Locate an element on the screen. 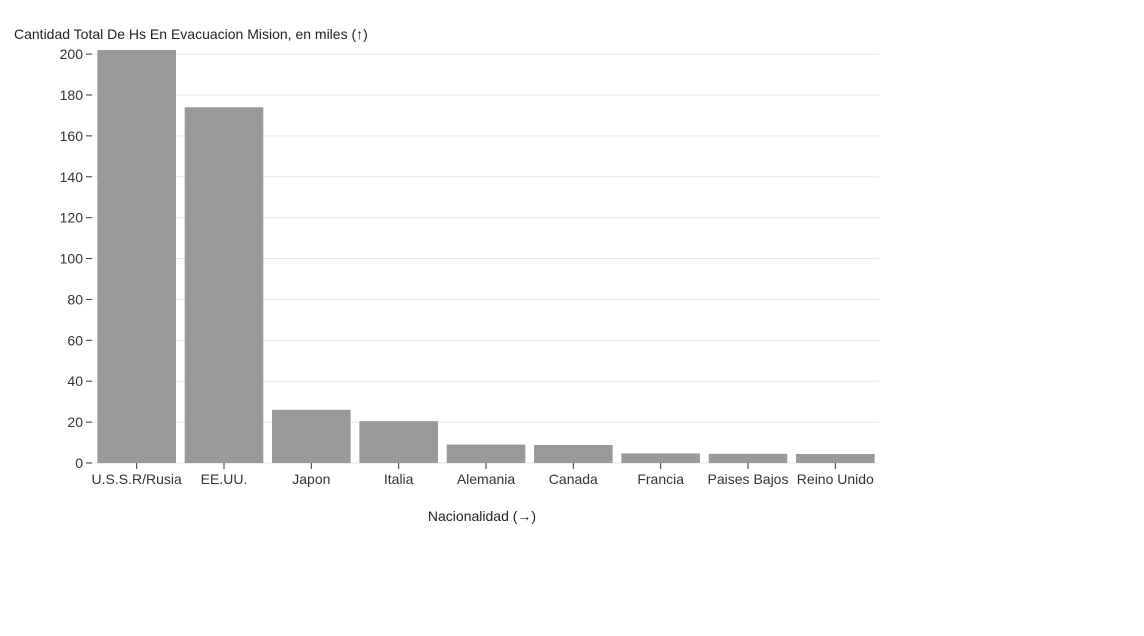 Image resolution: width=1144 pixels, height=636 pixels. bar-japon is located at coordinates (311, 436).